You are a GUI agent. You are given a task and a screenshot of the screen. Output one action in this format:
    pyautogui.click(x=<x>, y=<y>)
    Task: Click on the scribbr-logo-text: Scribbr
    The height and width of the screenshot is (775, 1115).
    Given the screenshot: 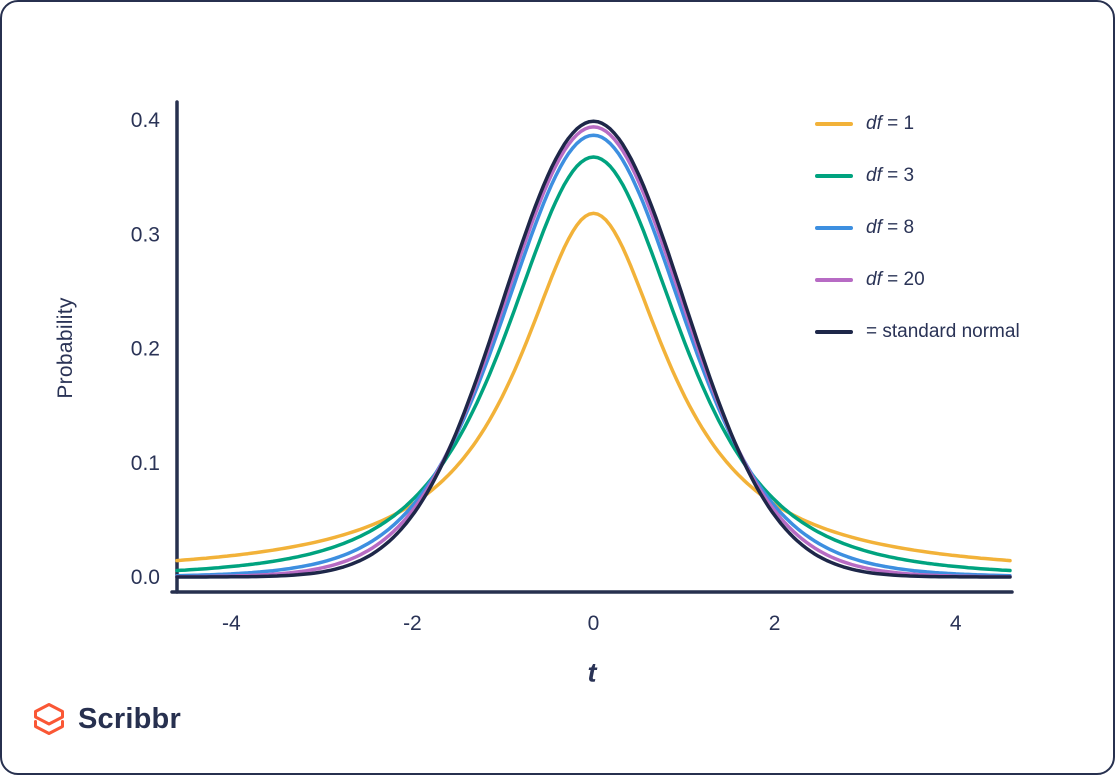 What is the action you would take?
    pyautogui.click(x=129, y=718)
    